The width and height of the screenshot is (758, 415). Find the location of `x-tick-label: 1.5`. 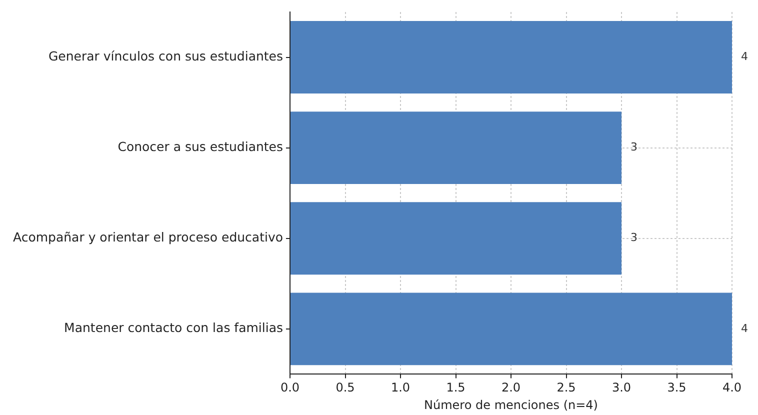

x-tick-label: 1.5 is located at coordinates (456, 387).